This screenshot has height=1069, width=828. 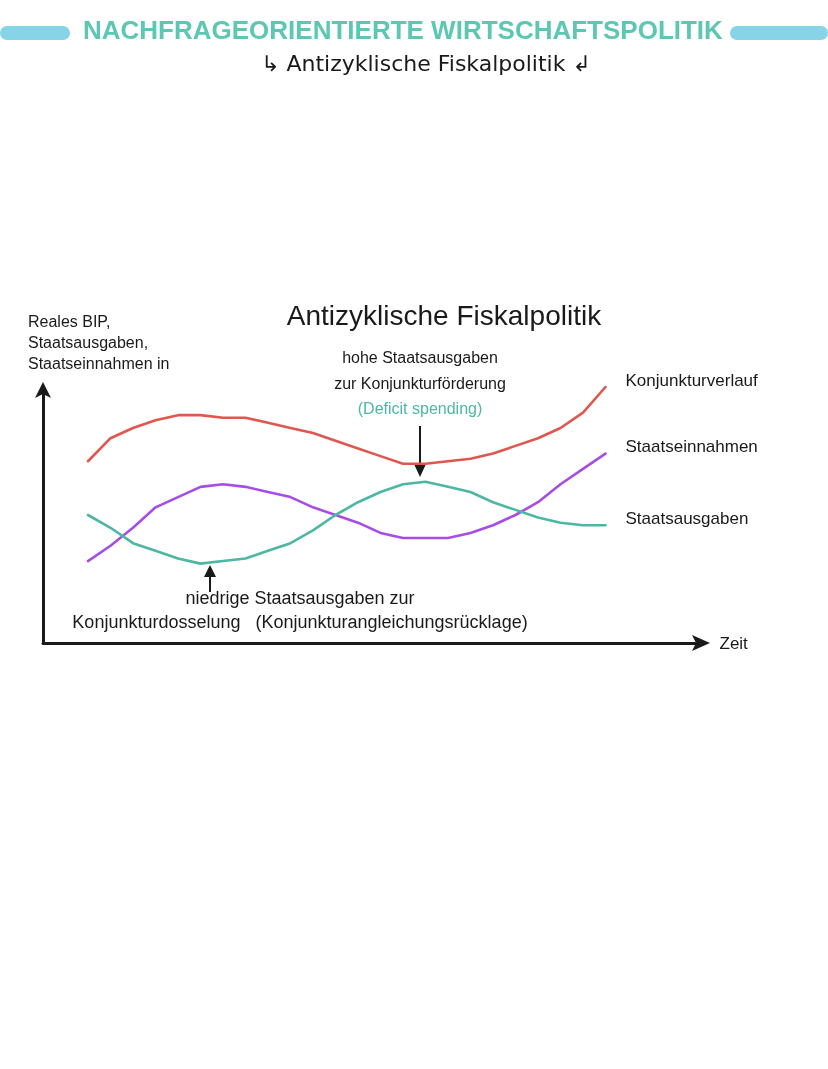 I want to click on annotation: niedrige Staatsausgaben zur Konjunkturdosselung (Konjunkturangleichungsrücklage), so click(x=300, y=610).